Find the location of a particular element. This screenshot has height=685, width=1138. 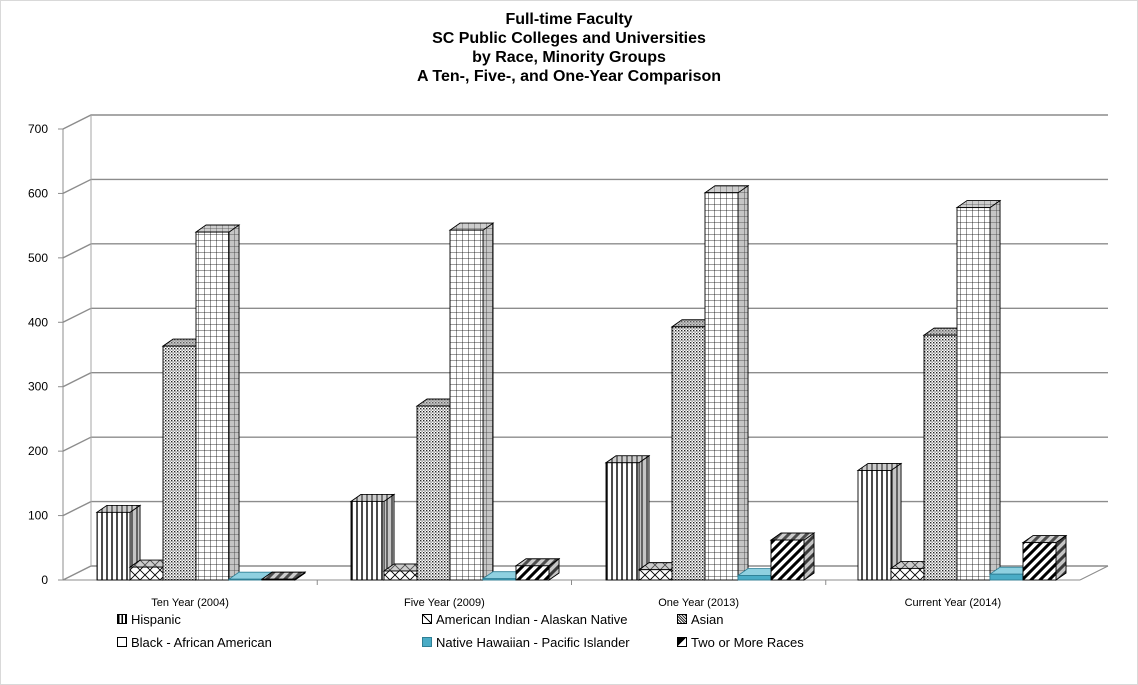

y-tick-label: 200 is located at coordinates (38, 451).